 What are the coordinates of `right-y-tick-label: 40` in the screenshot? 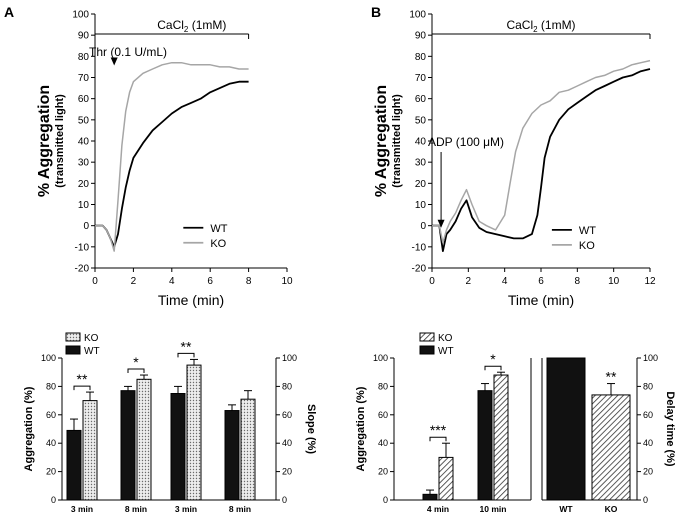 It's located at (648, 443).